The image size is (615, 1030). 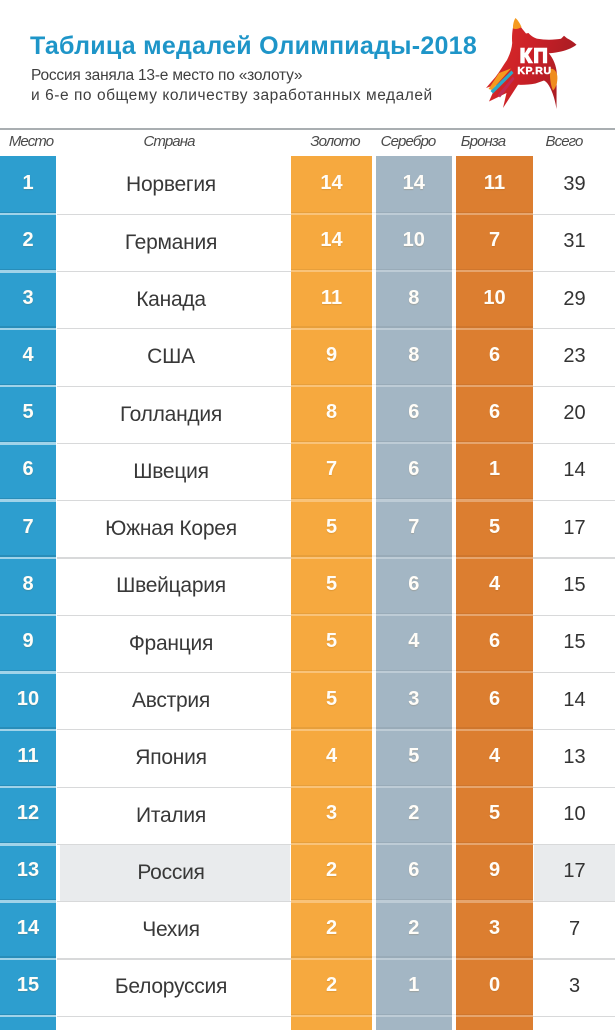 I want to click on svg-text: KP.RU, so click(x=534, y=71).